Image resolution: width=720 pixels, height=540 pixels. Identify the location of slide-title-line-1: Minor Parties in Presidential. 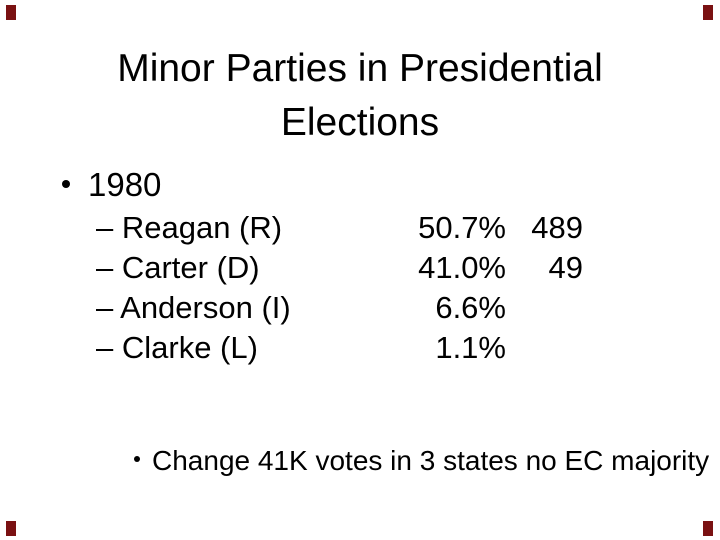
(360, 68).